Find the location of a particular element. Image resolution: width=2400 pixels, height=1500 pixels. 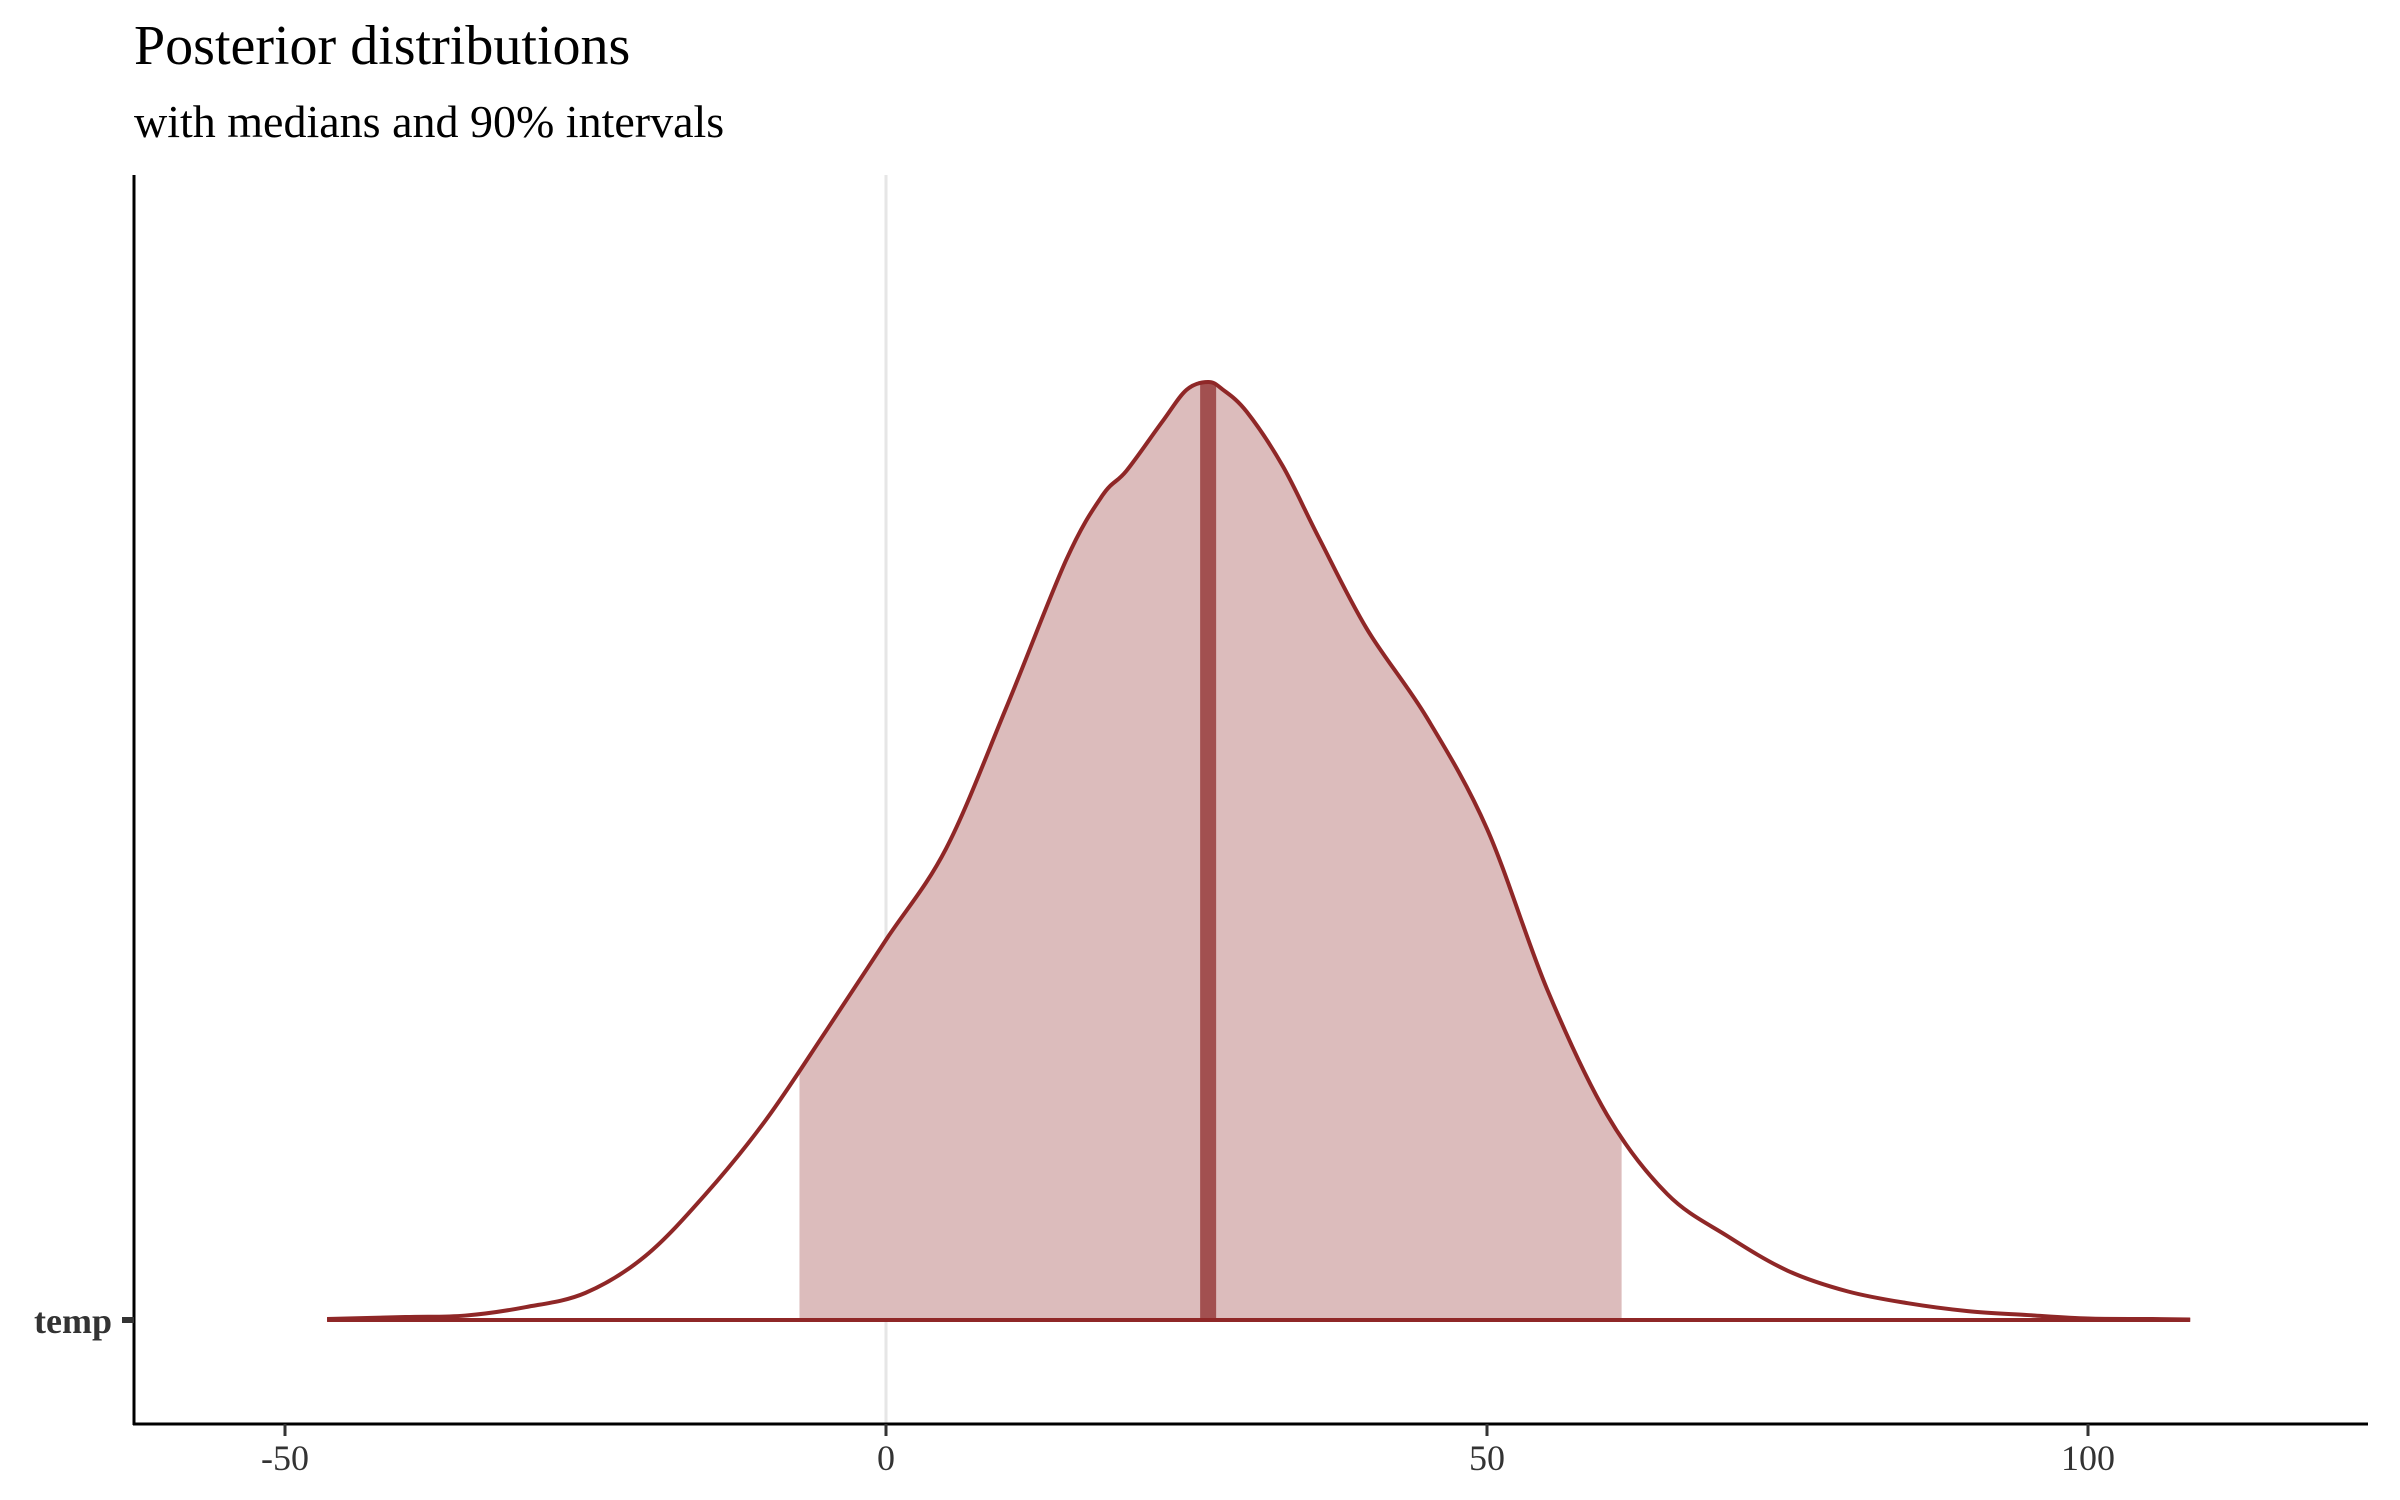

x-tick-label: 0 is located at coordinates (886, 1458).